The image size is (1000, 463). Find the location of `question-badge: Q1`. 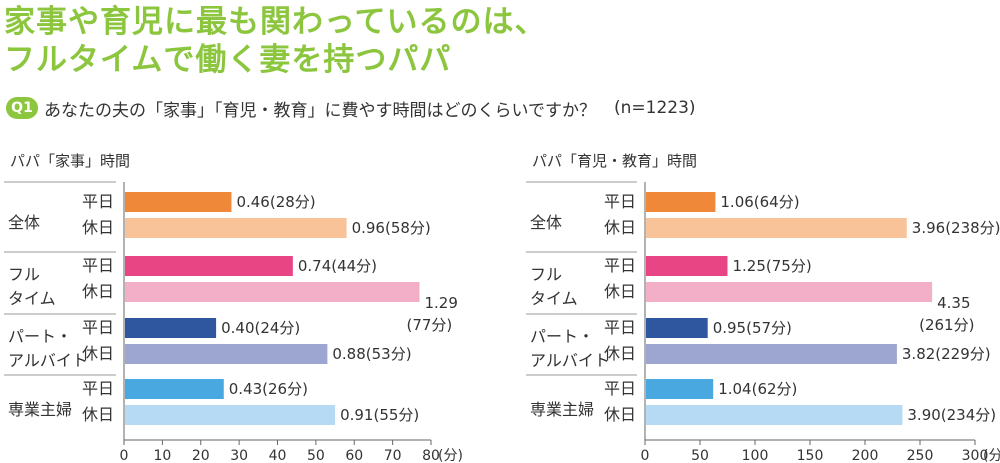

question-badge: Q1 is located at coordinates (22, 108).